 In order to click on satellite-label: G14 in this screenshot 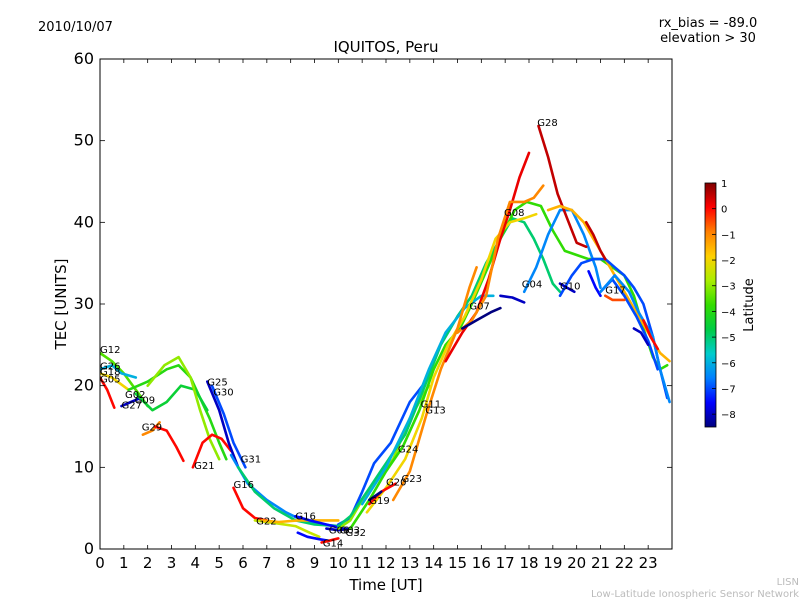, I will do `click(333, 544)`.